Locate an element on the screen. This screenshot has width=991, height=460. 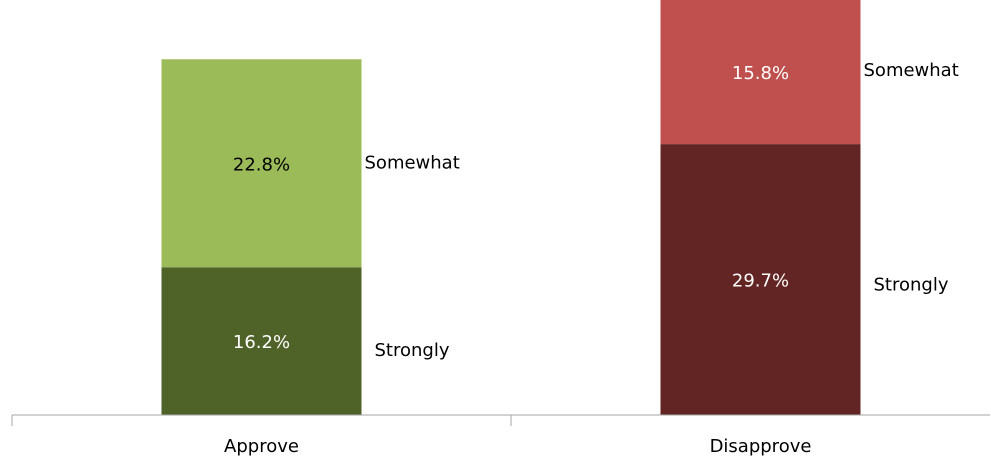
data-label-approve-strongly: 16.2% is located at coordinates (261, 342).